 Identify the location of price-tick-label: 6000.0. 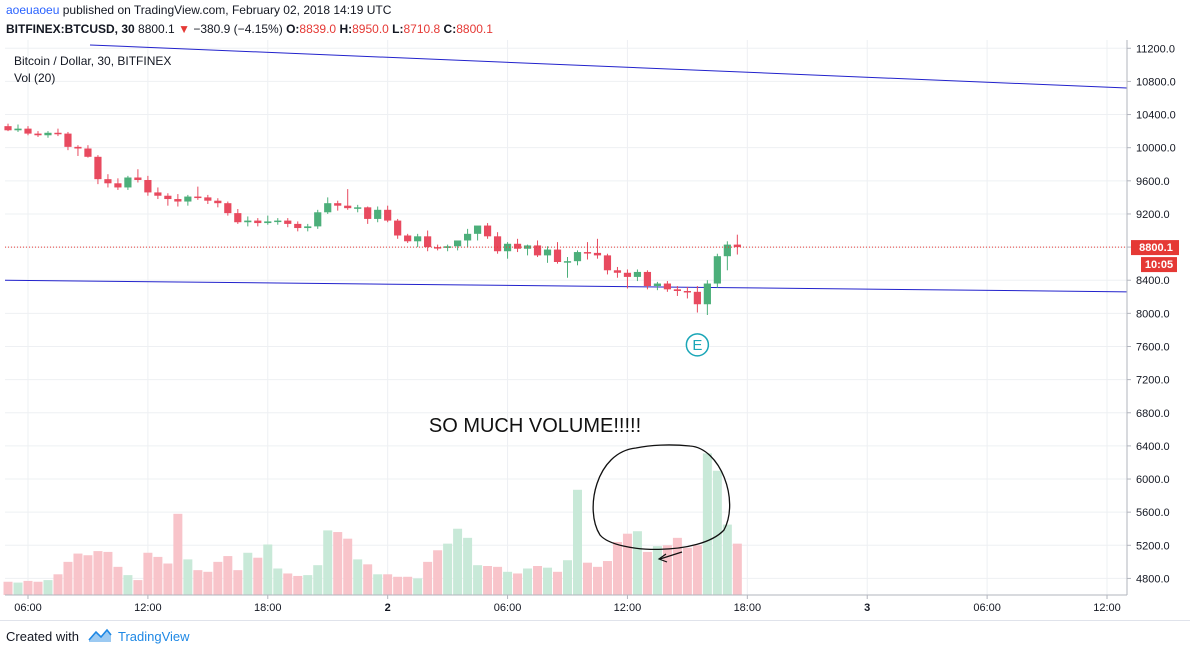
(1153, 480).